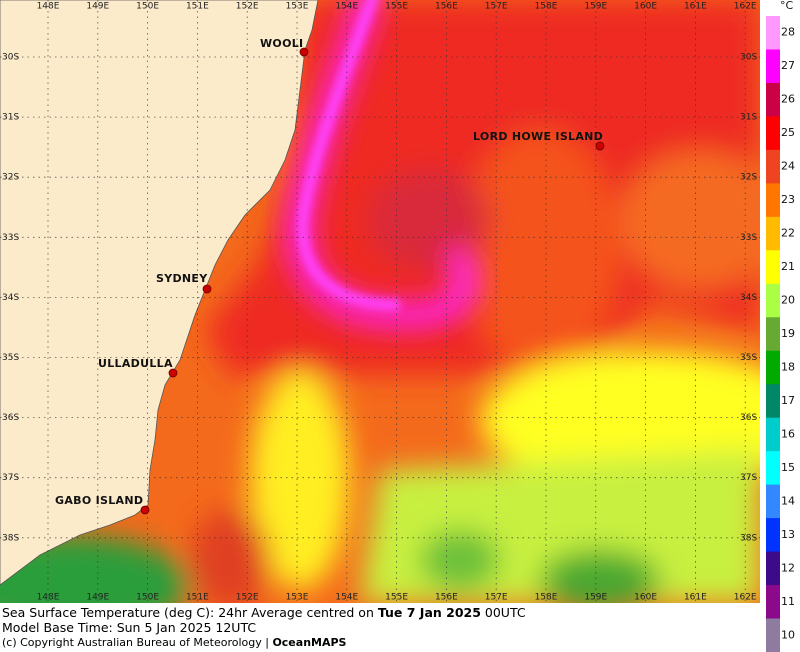 This screenshot has width=800, height=652. I want to click on colorbar-label: 24, so click(788, 166).